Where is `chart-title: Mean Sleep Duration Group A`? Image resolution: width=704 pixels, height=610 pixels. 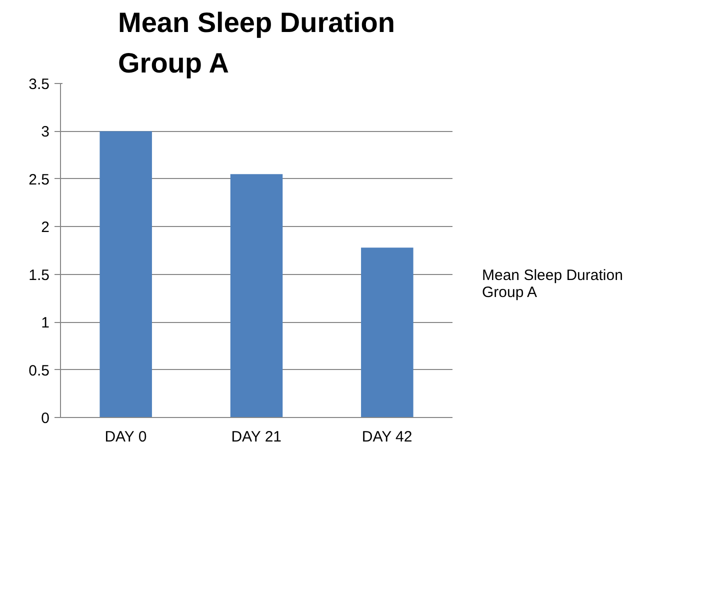 chart-title: Mean Sleep Duration Group A is located at coordinates (256, 42).